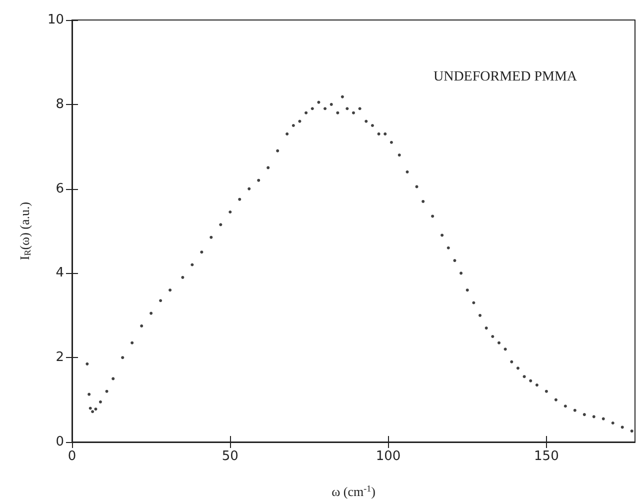 Image resolution: width=637 pixels, height=503 pixels. Describe the element at coordinates (55, 20) in the screenshot. I see `y-tick-label: 10` at that location.